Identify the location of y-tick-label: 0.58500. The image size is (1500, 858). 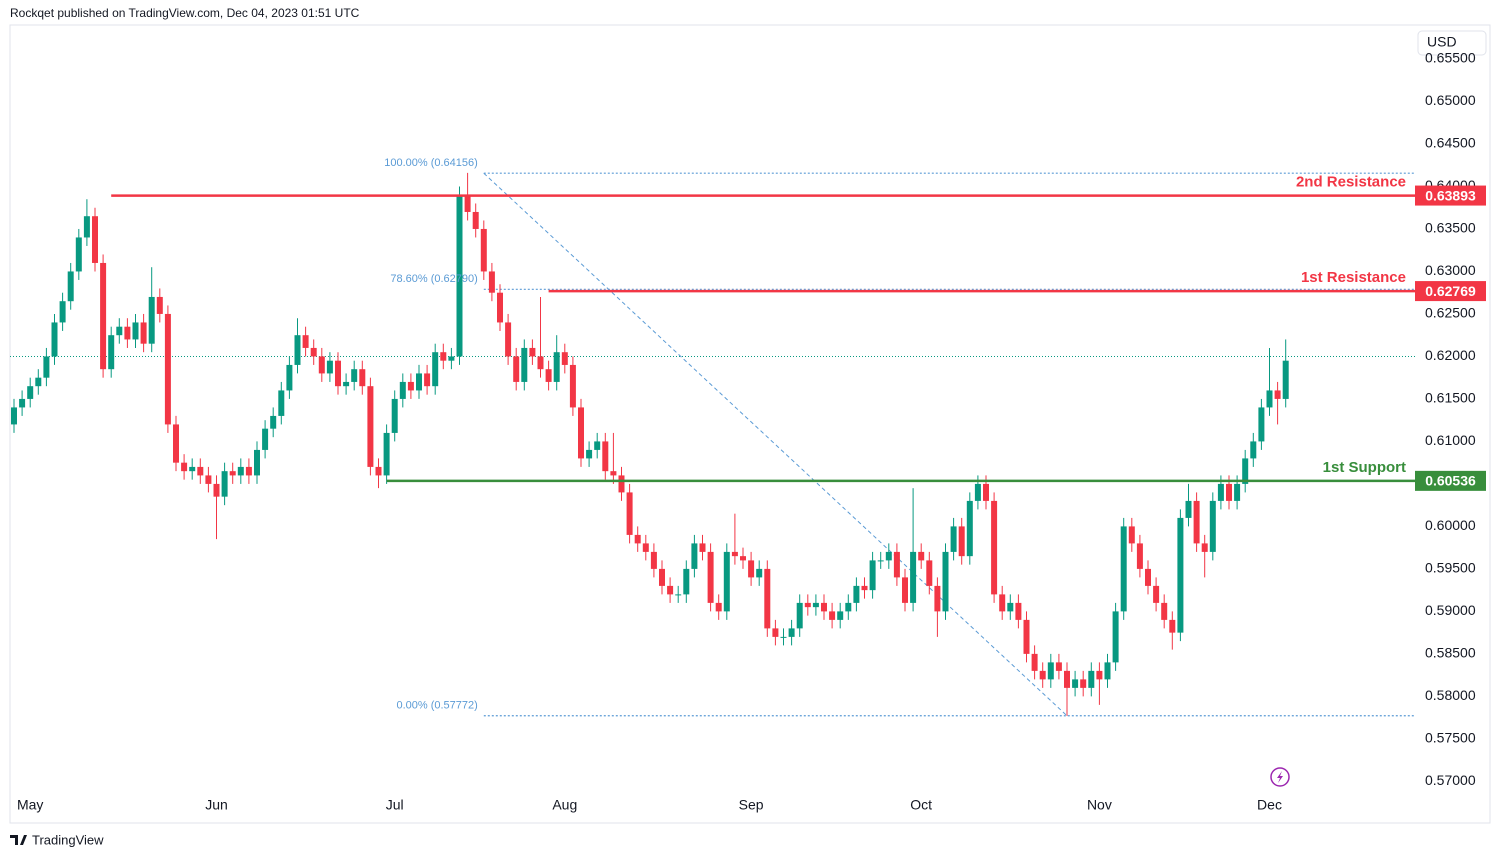
(1450, 653).